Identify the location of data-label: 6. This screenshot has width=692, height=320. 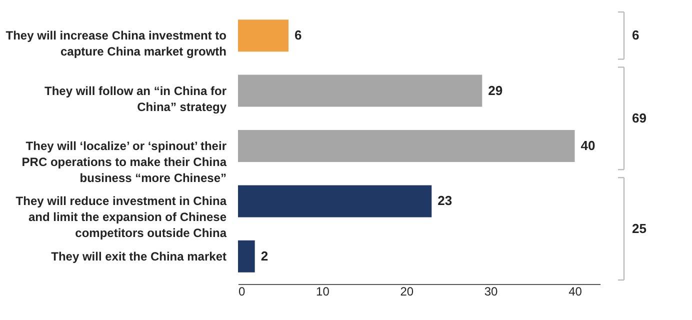
(298, 35).